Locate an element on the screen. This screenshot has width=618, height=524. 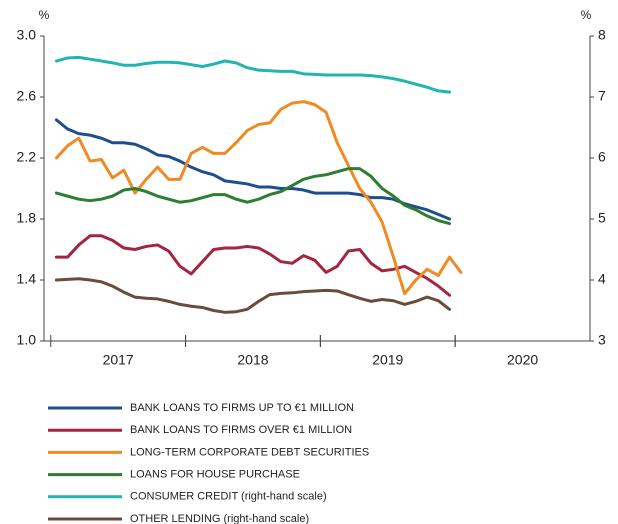
y2-tick-label: 8 is located at coordinates (602, 35).